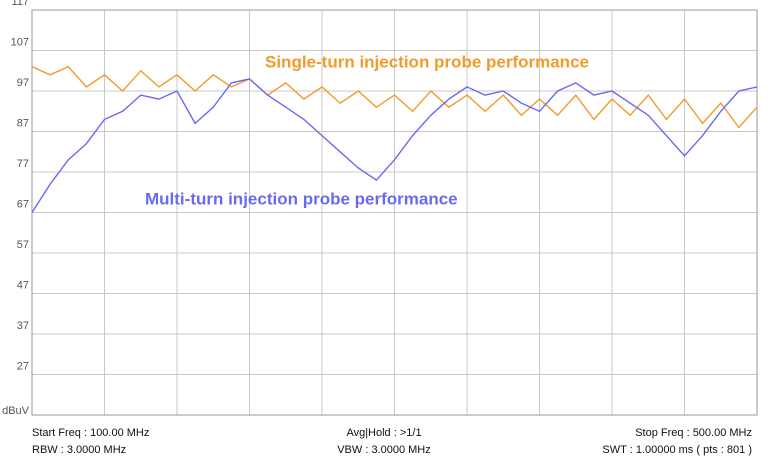 This screenshot has width=768, height=464. I want to click on status-text: Stop Freq : 500.00 MHz, so click(693, 433).